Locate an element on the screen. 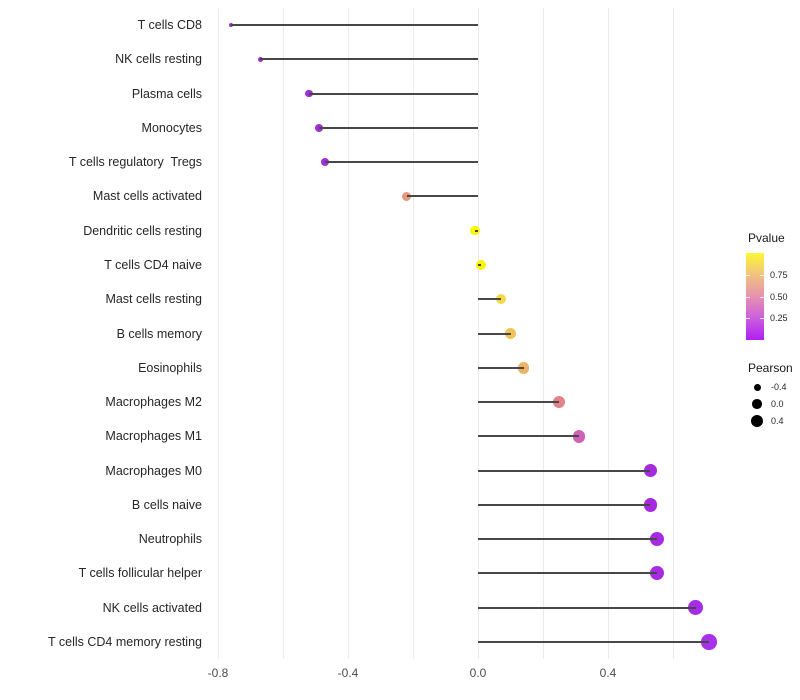  colorbar-tick-label: 0.25 is located at coordinates (779, 318).